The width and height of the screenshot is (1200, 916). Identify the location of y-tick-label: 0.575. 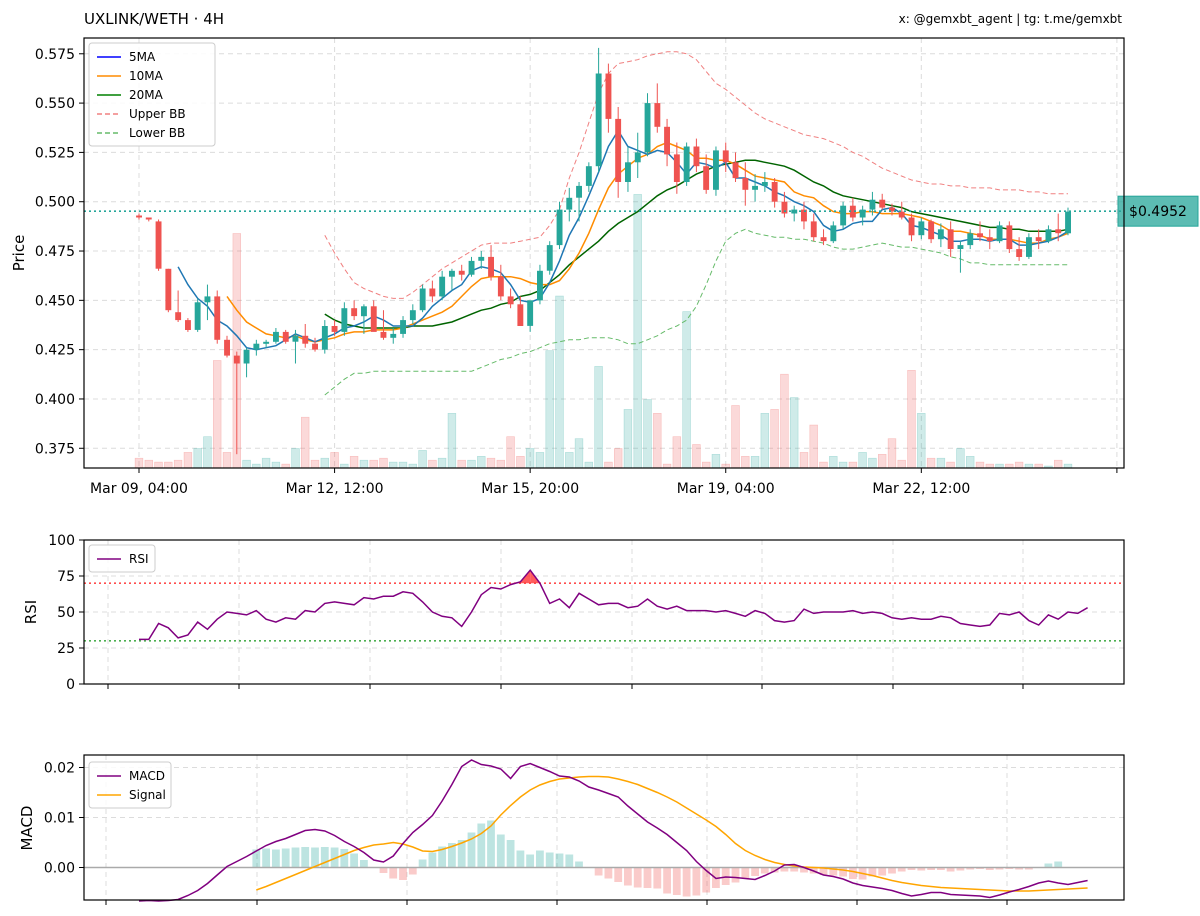
(55, 55).